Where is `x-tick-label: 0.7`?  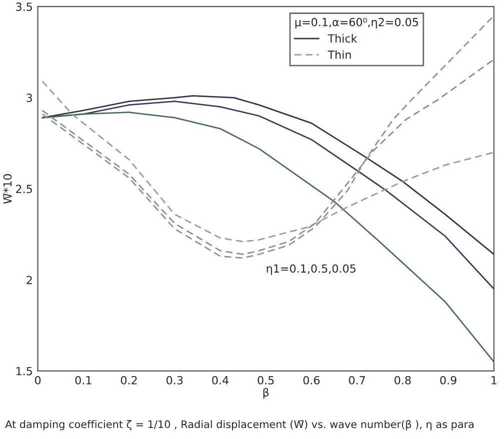 x-tick-label: 0.7 is located at coordinates (356, 380).